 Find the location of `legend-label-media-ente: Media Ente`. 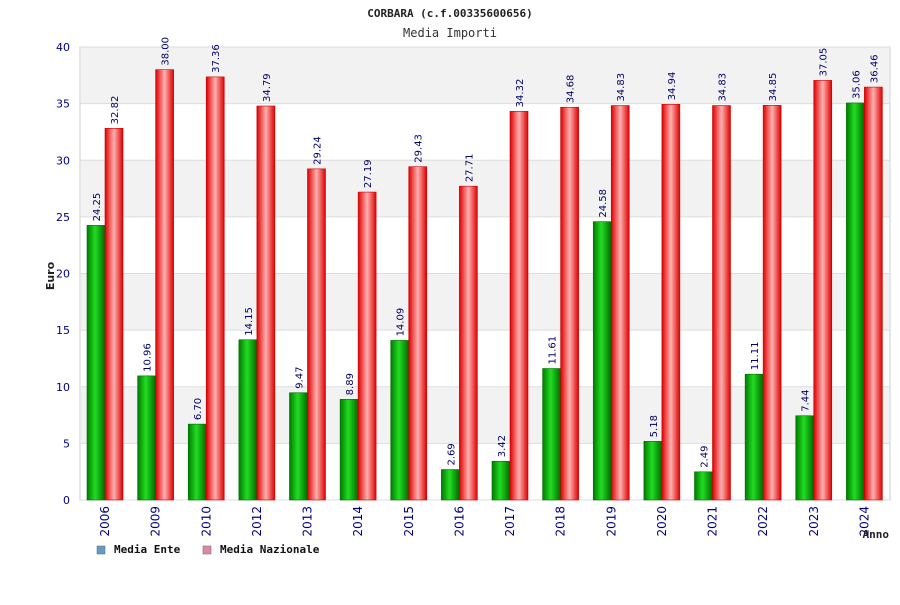

legend-label-media-ente: Media Ente is located at coordinates (147, 549).